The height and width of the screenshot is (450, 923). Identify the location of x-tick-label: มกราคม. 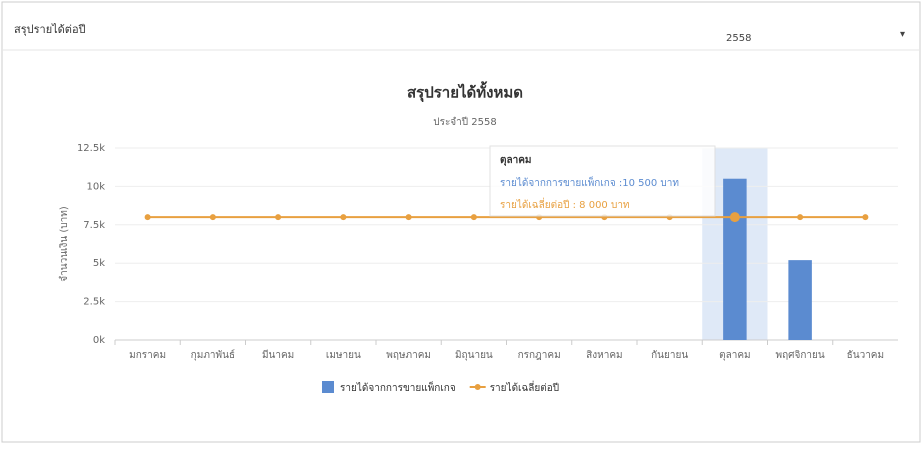
(147, 355).